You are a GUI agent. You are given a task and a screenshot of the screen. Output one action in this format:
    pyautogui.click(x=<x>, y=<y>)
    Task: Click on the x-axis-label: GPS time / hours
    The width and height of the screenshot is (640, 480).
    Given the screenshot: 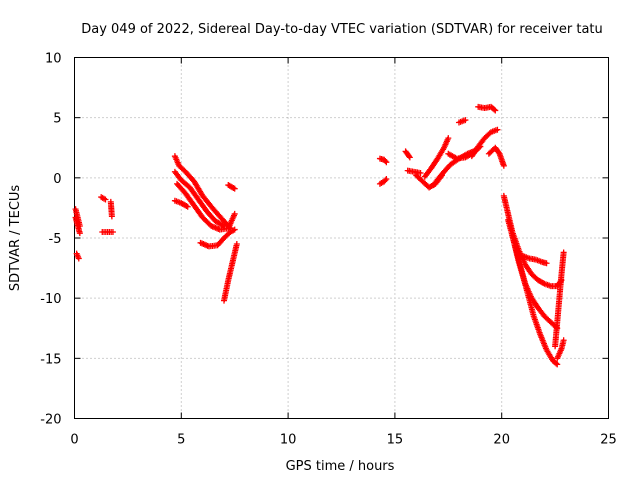 What is the action you would take?
    pyautogui.click(x=340, y=466)
    